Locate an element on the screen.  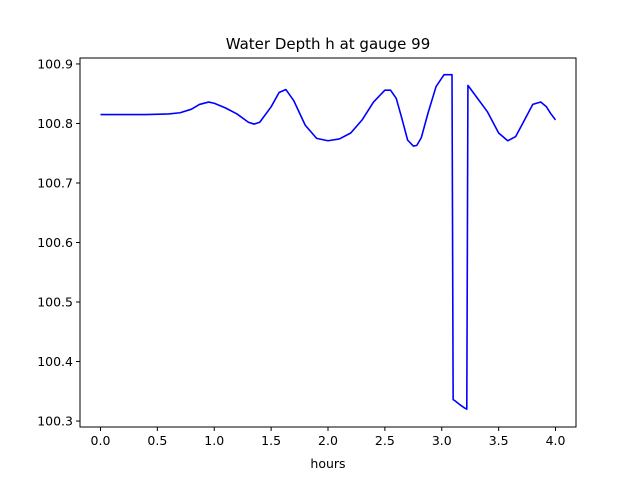
x-tick-label: 4.0 is located at coordinates (556, 440).